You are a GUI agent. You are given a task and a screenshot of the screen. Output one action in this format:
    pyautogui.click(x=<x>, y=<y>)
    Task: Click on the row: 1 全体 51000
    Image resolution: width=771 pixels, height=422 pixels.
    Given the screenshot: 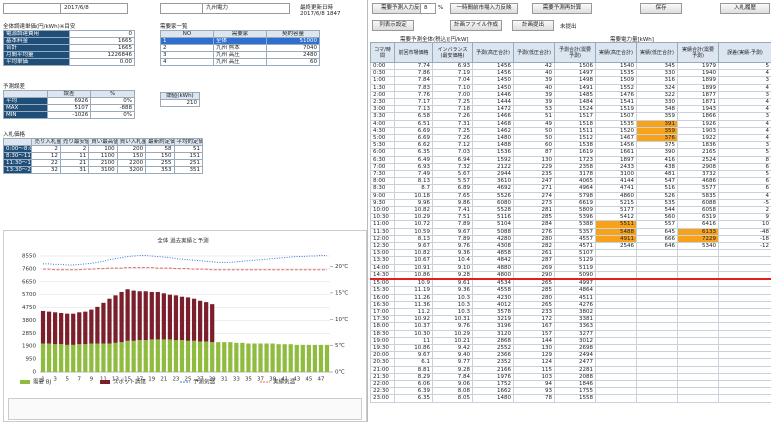 What is the action you would take?
    pyautogui.click(x=240, y=41)
    